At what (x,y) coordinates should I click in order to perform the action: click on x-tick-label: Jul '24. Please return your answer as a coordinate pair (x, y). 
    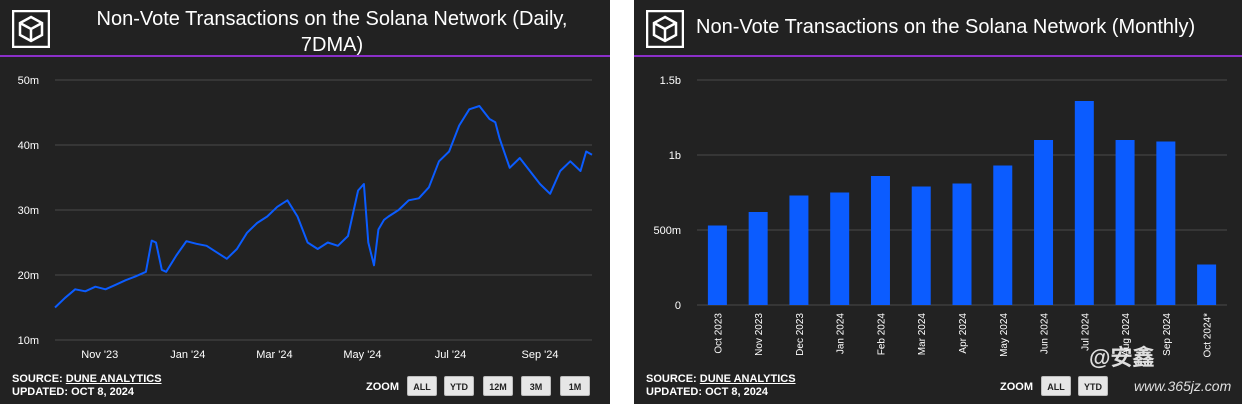
    Looking at the image, I should click on (450, 355).